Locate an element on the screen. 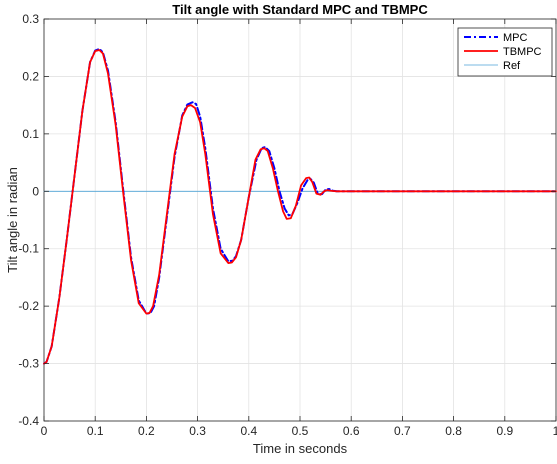  y-axis-label: Tilt angle in radian is located at coordinates (12, 220).